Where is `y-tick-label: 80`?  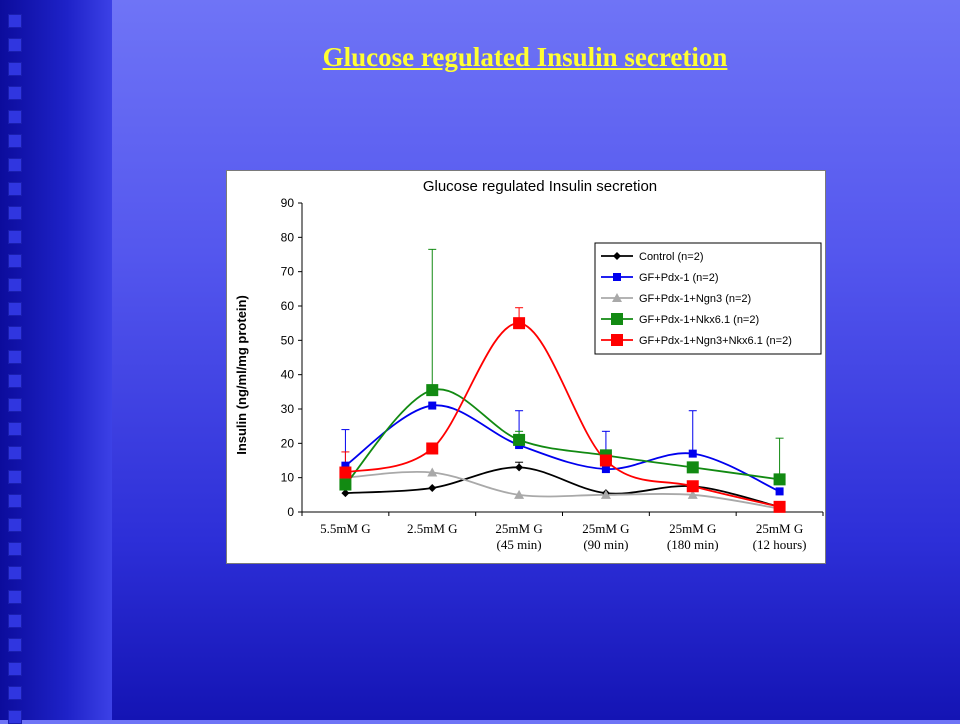
y-tick-label: 80 is located at coordinates (288, 237).